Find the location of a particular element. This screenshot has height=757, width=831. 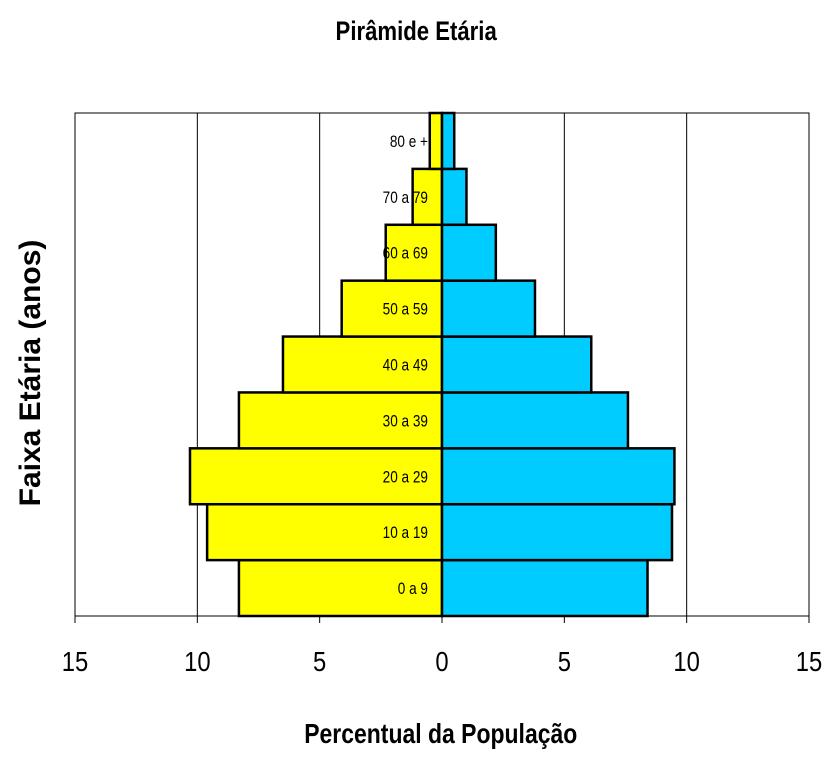

chart-title: Pirâmide Etária is located at coordinates (416, 31).